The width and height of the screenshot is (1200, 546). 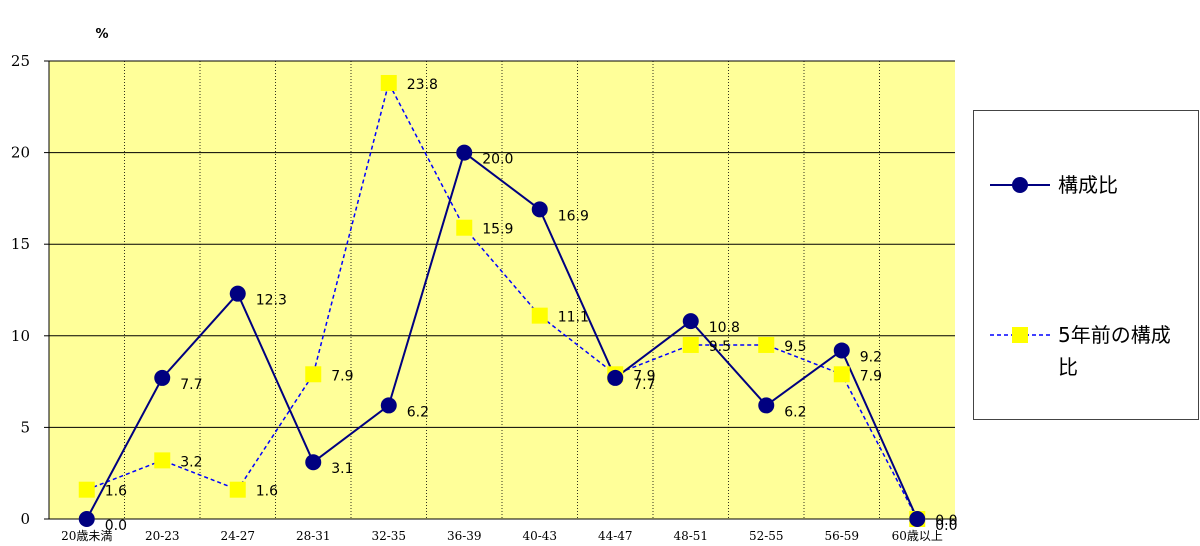 What do you see at coordinates (871, 357) in the screenshot?
I see `data-label: 9.2` at bounding box center [871, 357].